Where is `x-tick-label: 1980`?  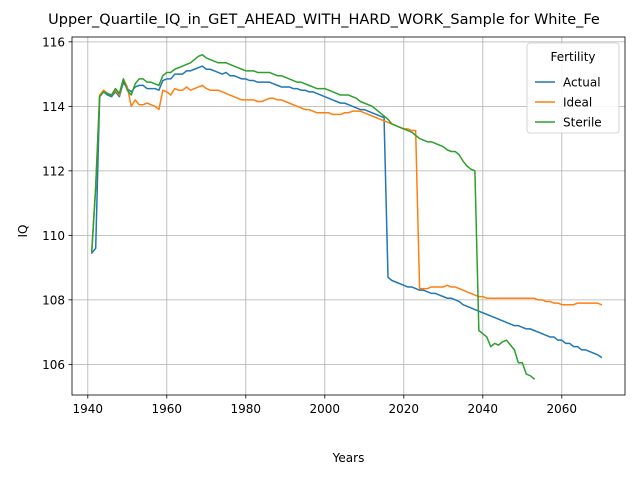
x-tick-label: 1980 is located at coordinates (246, 409).